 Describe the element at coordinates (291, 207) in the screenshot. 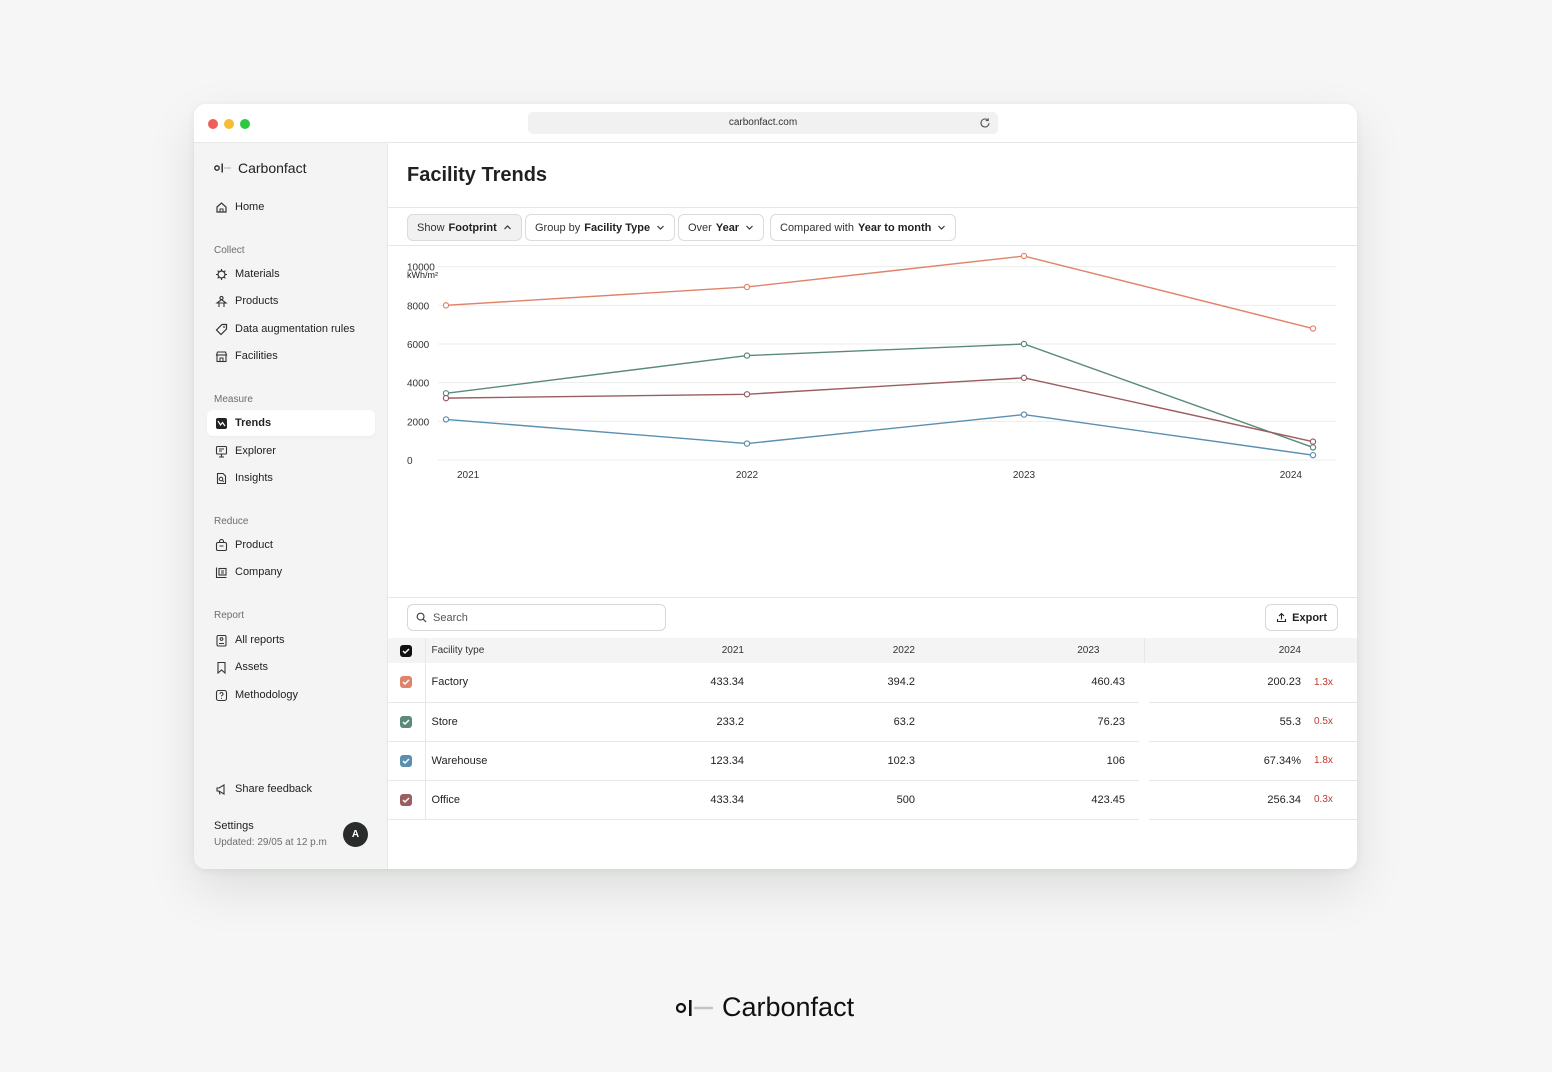

I see `sidebar-item-home: Home` at that location.